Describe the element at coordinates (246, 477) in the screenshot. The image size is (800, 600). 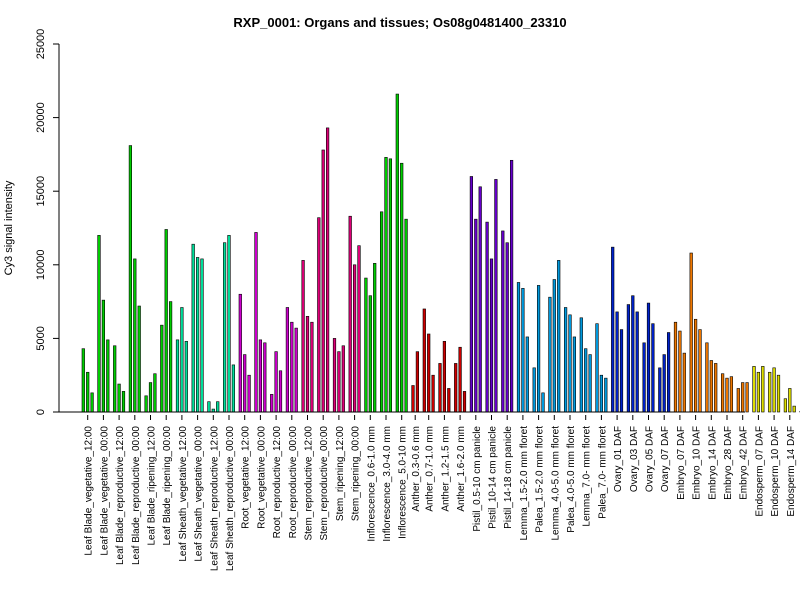
I see `x-tick-label: Root_vegetative_12:00` at that location.